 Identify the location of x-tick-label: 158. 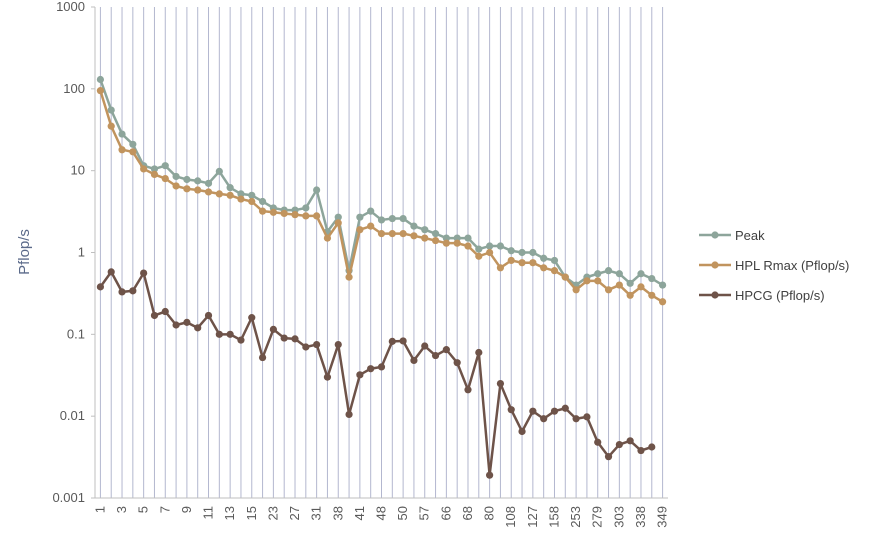
(553, 517).